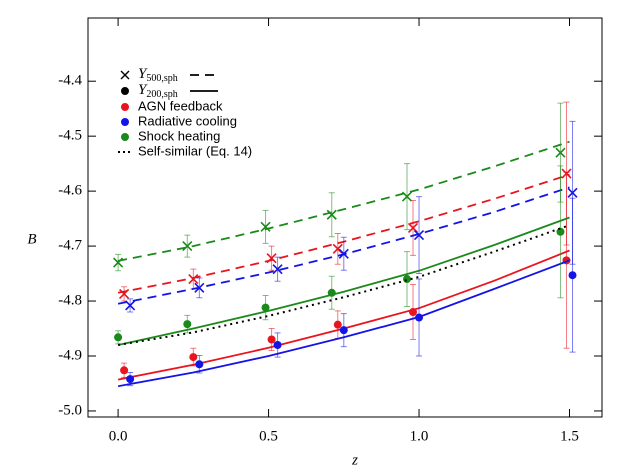 The image size is (629, 472). What do you see at coordinates (31, 239) in the screenshot?
I see `y-axis-label: B` at bounding box center [31, 239].